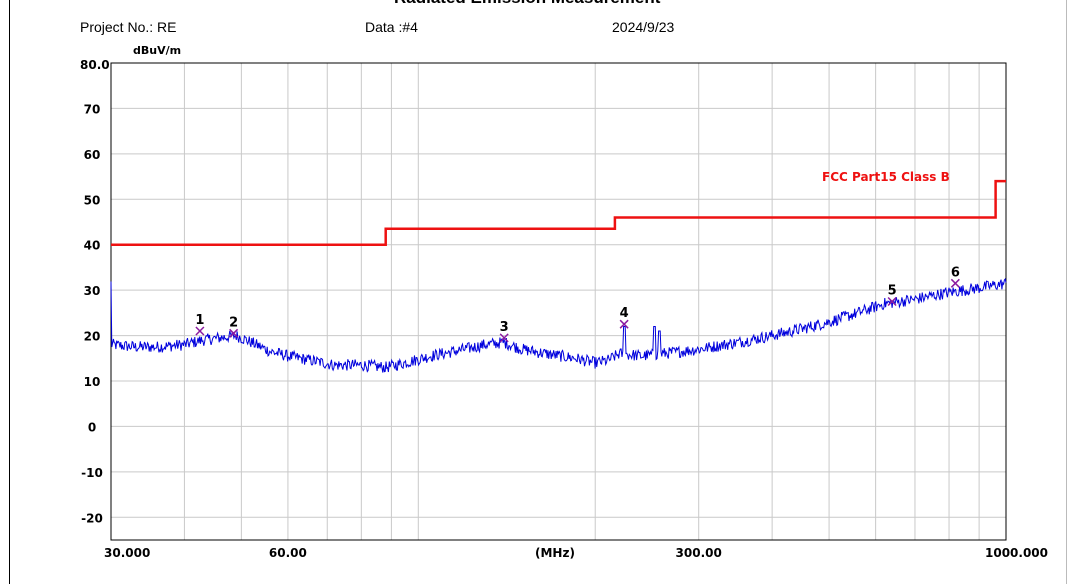  Describe the element at coordinates (955, 272) in the screenshot. I see `marker-label: 6` at that location.